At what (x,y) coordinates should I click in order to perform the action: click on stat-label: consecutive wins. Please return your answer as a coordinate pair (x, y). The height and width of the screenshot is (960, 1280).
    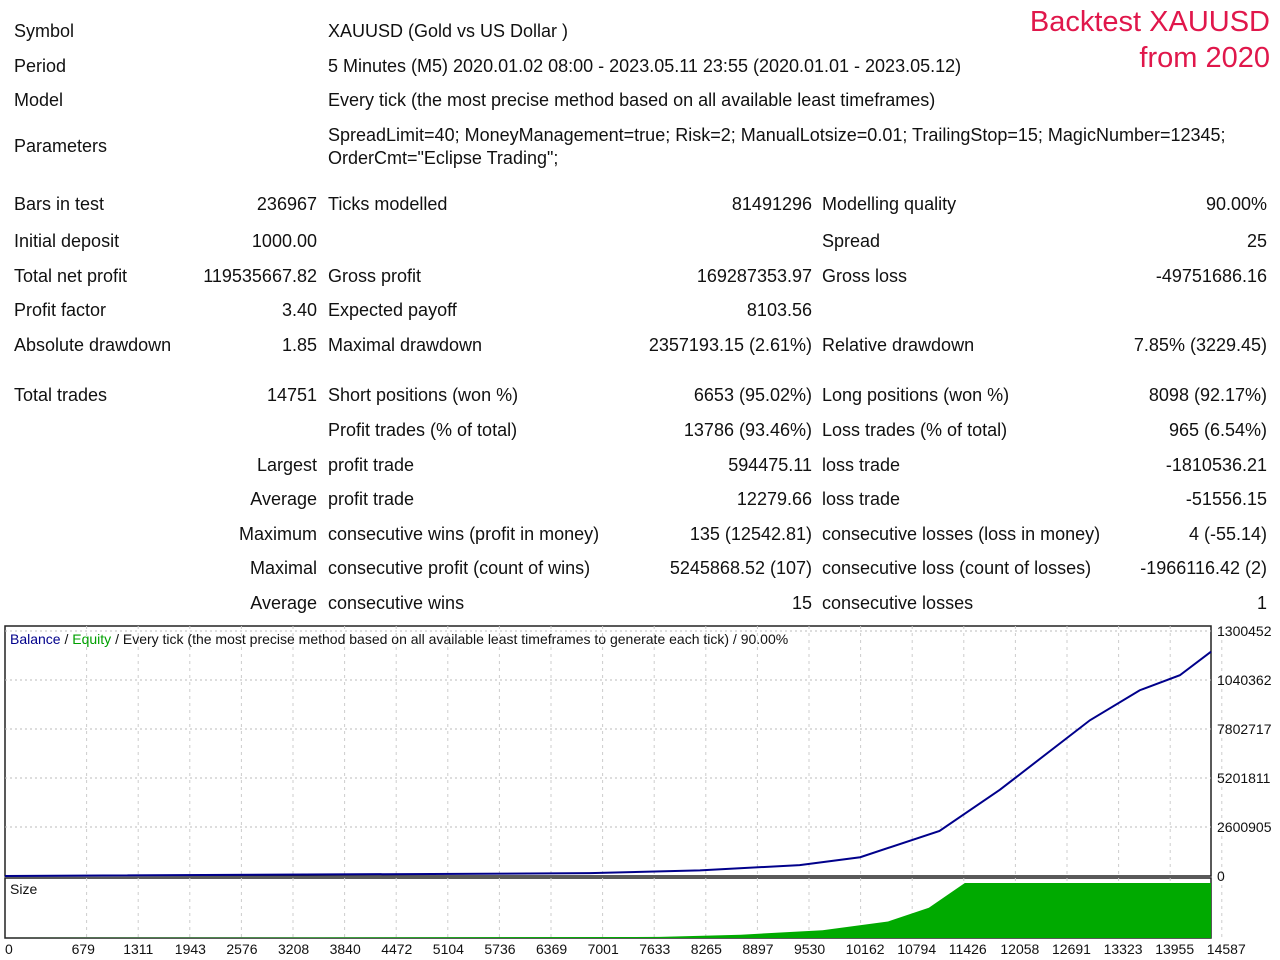
    Looking at the image, I should click on (396, 603).